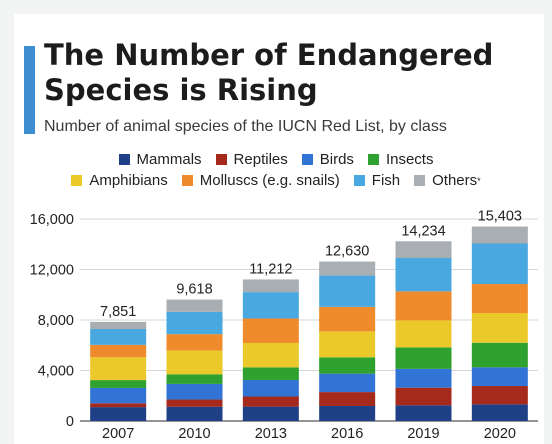 Image resolution: width=552 pixels, height=444 pixels. I want to click on legend-item-birds: Birds, so click(327, 159).